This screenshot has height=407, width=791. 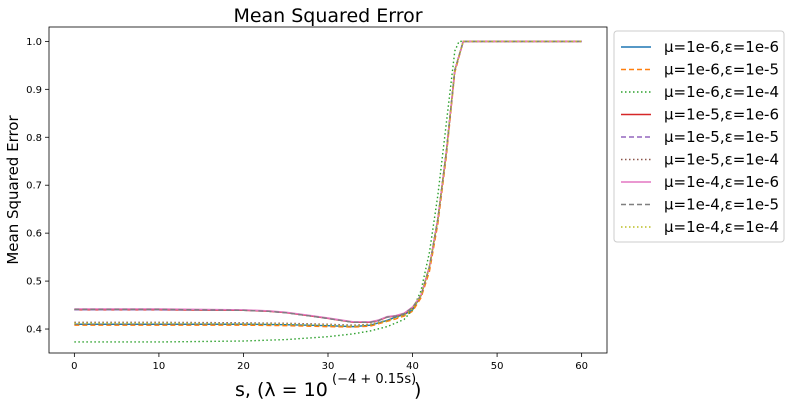 I want to click on x-tick-label: 60, so click(x=581, y=366).